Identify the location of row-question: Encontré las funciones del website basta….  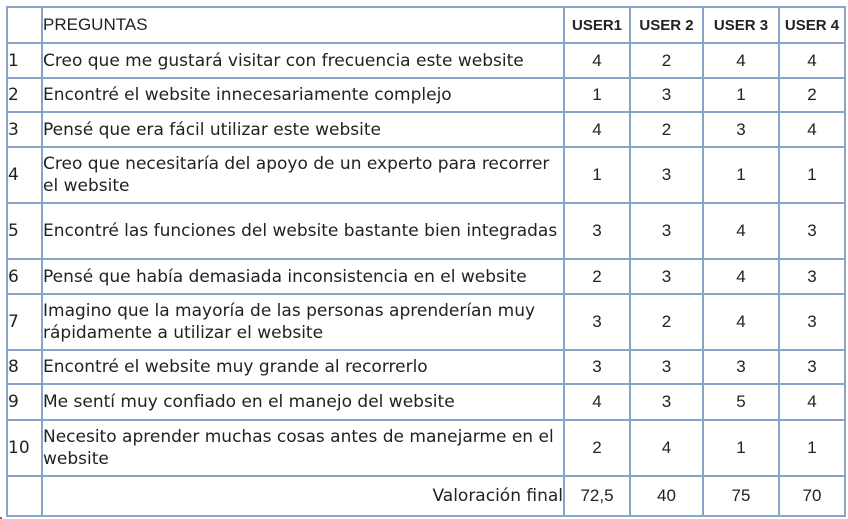
(303, 231).